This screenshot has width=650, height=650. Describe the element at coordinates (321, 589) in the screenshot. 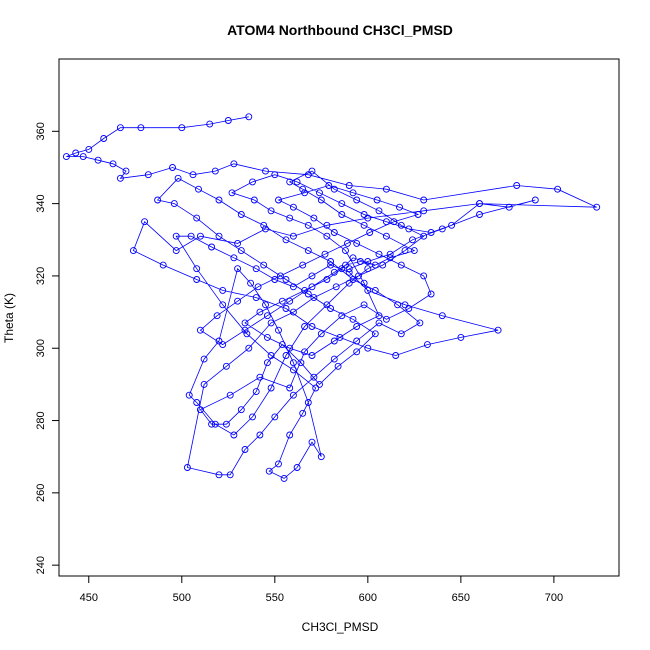

I see `x-axis: 450 500 550 600 650 700` at that location.